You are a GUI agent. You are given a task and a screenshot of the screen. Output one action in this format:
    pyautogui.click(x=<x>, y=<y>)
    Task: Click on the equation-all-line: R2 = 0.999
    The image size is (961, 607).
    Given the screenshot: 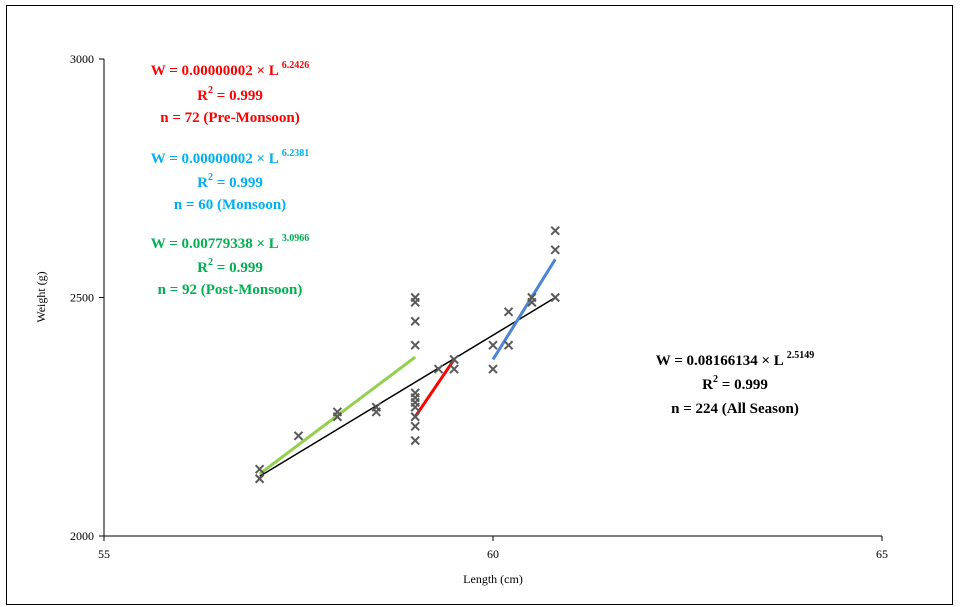 What is the action you would take?
    pyautogui.click(x=735, y=383)
    